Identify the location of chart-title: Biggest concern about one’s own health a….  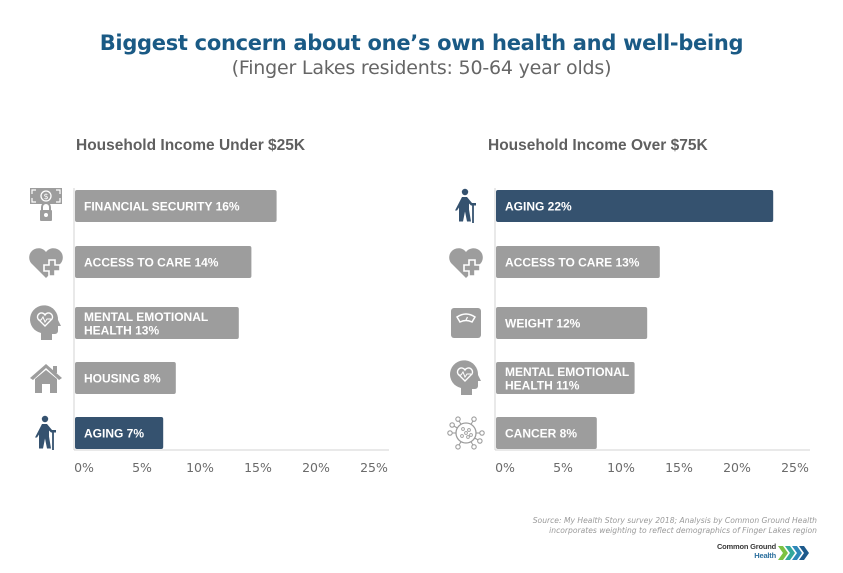
(421, 43).